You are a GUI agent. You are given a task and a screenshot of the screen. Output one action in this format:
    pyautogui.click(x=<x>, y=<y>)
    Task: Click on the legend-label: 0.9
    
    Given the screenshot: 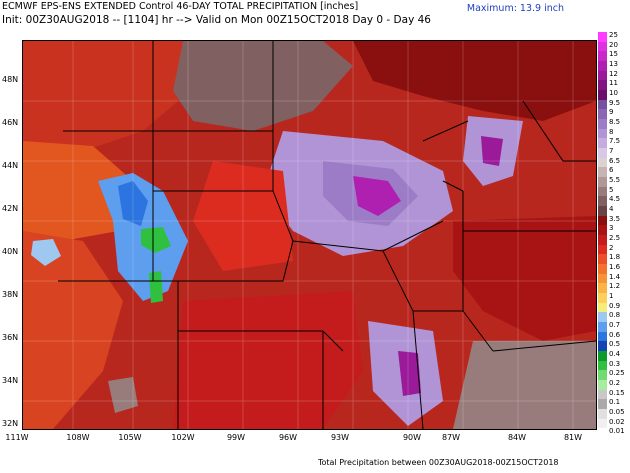 What is the action you would take?
    pyautogui.click(x=615, y=305)
    